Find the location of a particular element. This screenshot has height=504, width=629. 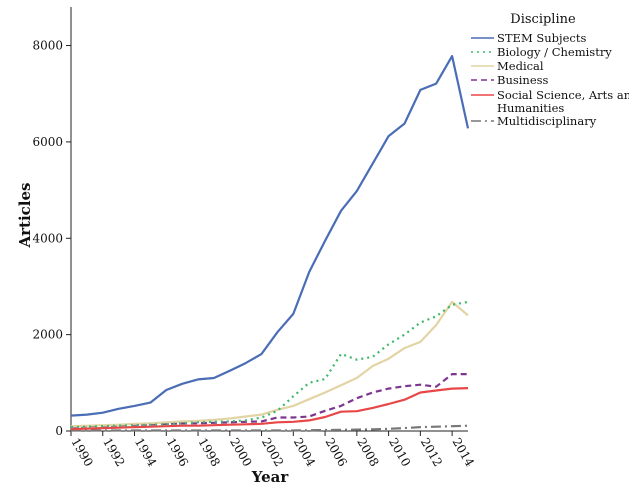

y-tick-label: 8000 is located at coordinates (47, 46).